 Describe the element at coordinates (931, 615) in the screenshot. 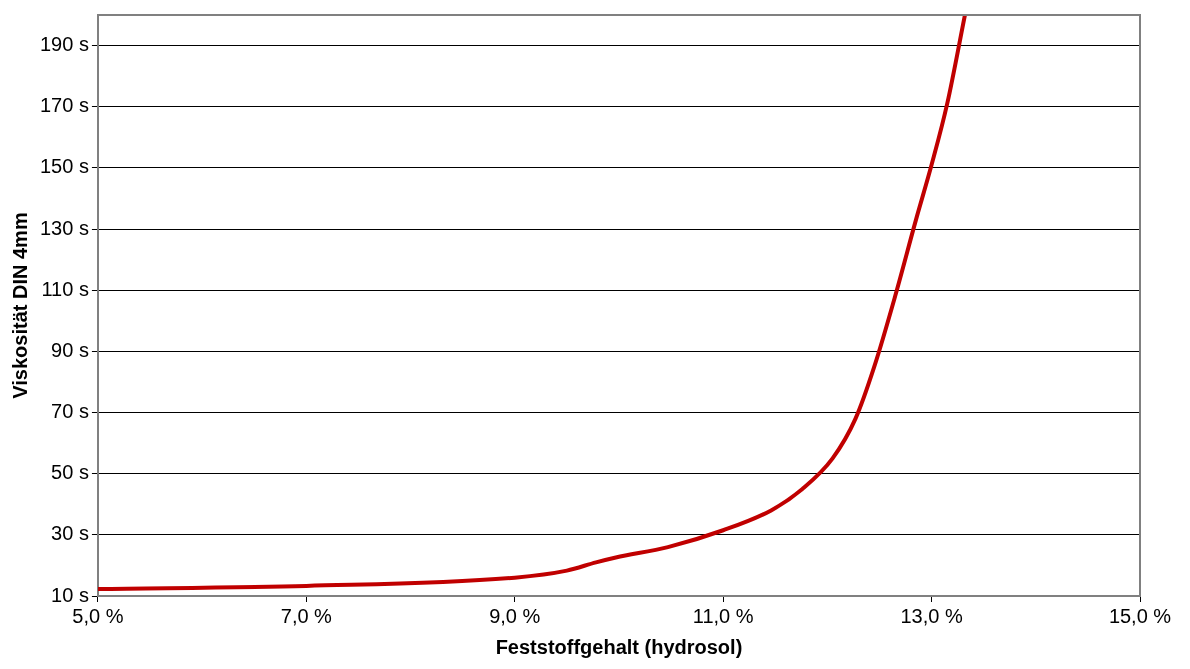

I see `x-tick-label: 13,0 %` at that location.